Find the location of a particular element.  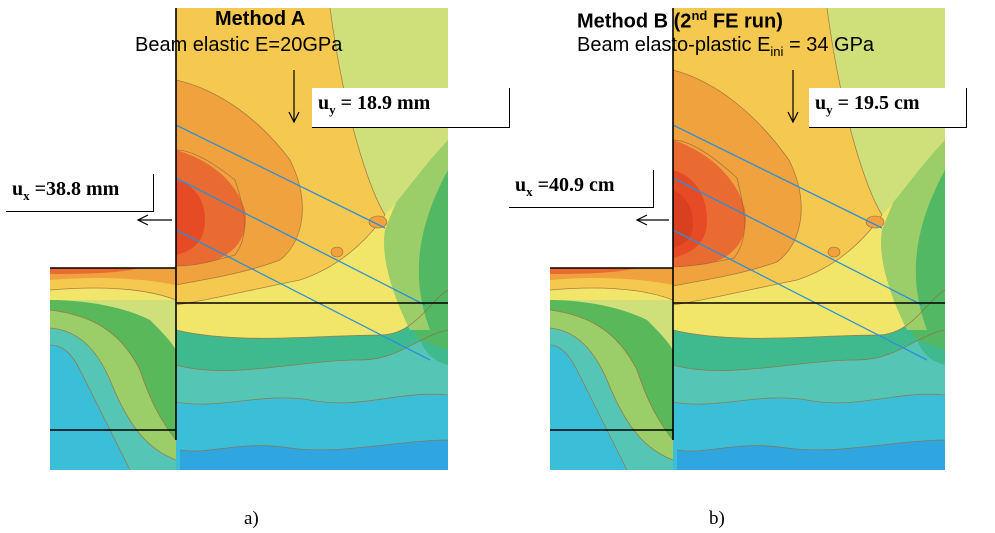

caption-b: b) is located at coordinates (717, 519).